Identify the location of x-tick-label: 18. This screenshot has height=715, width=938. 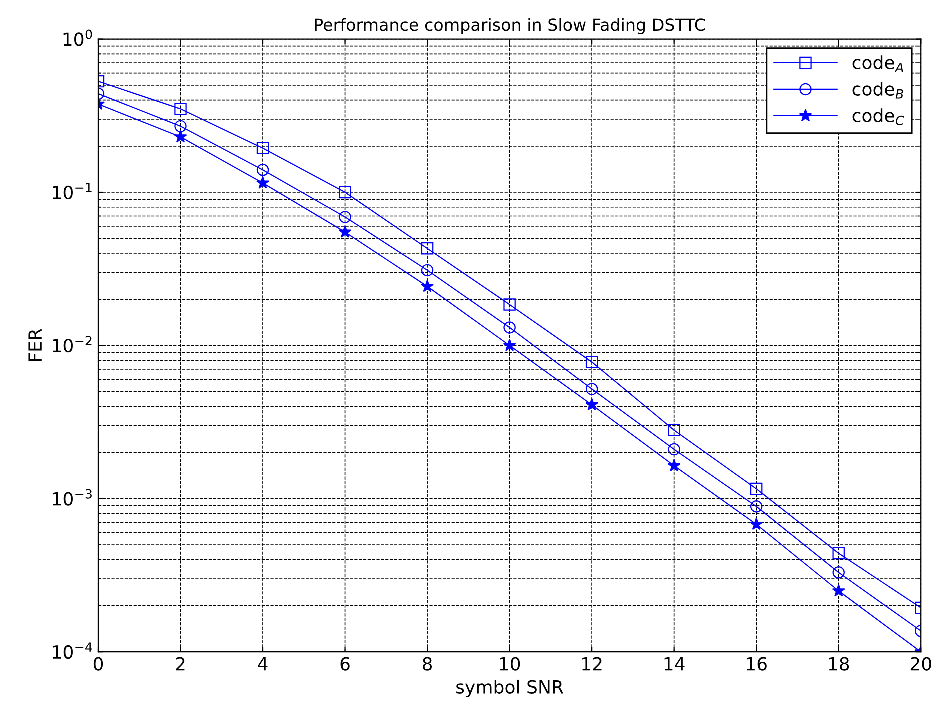
(839, 664).